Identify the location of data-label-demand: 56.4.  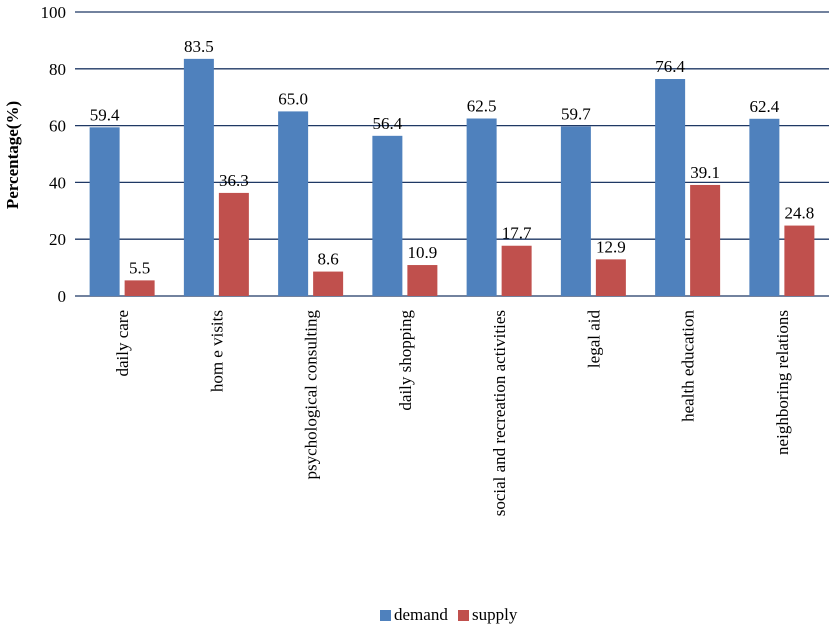
(388, 123).